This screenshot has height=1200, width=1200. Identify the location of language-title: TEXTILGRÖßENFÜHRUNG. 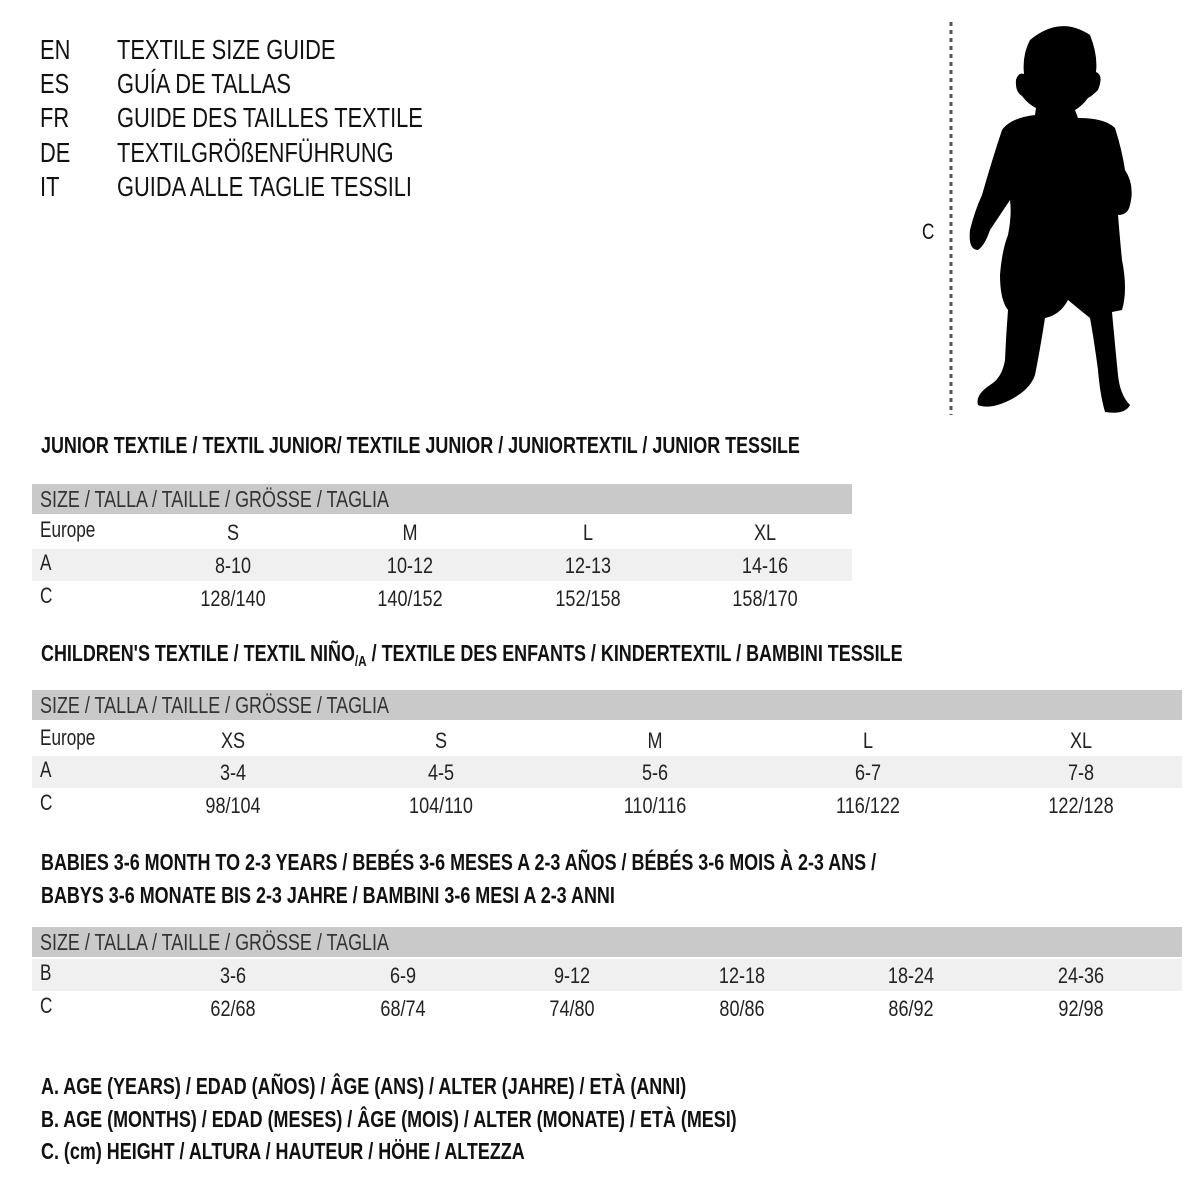
(255, 152).